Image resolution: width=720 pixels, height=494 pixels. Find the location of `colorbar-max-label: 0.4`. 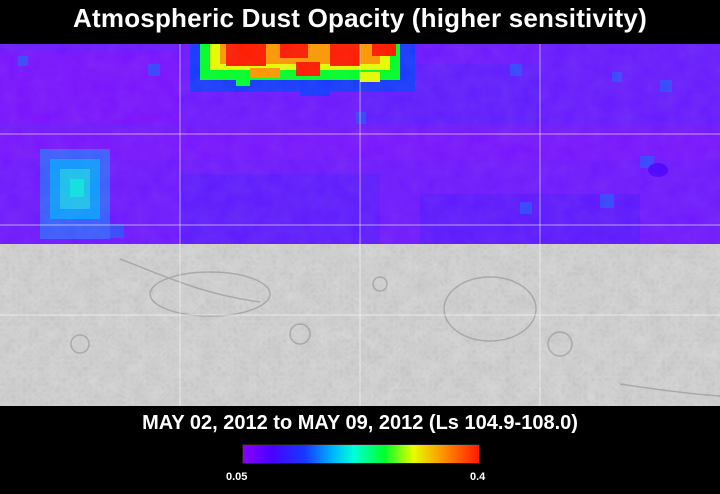

colorbar-max-label: 0.4 is located at coordinates (478, 477).